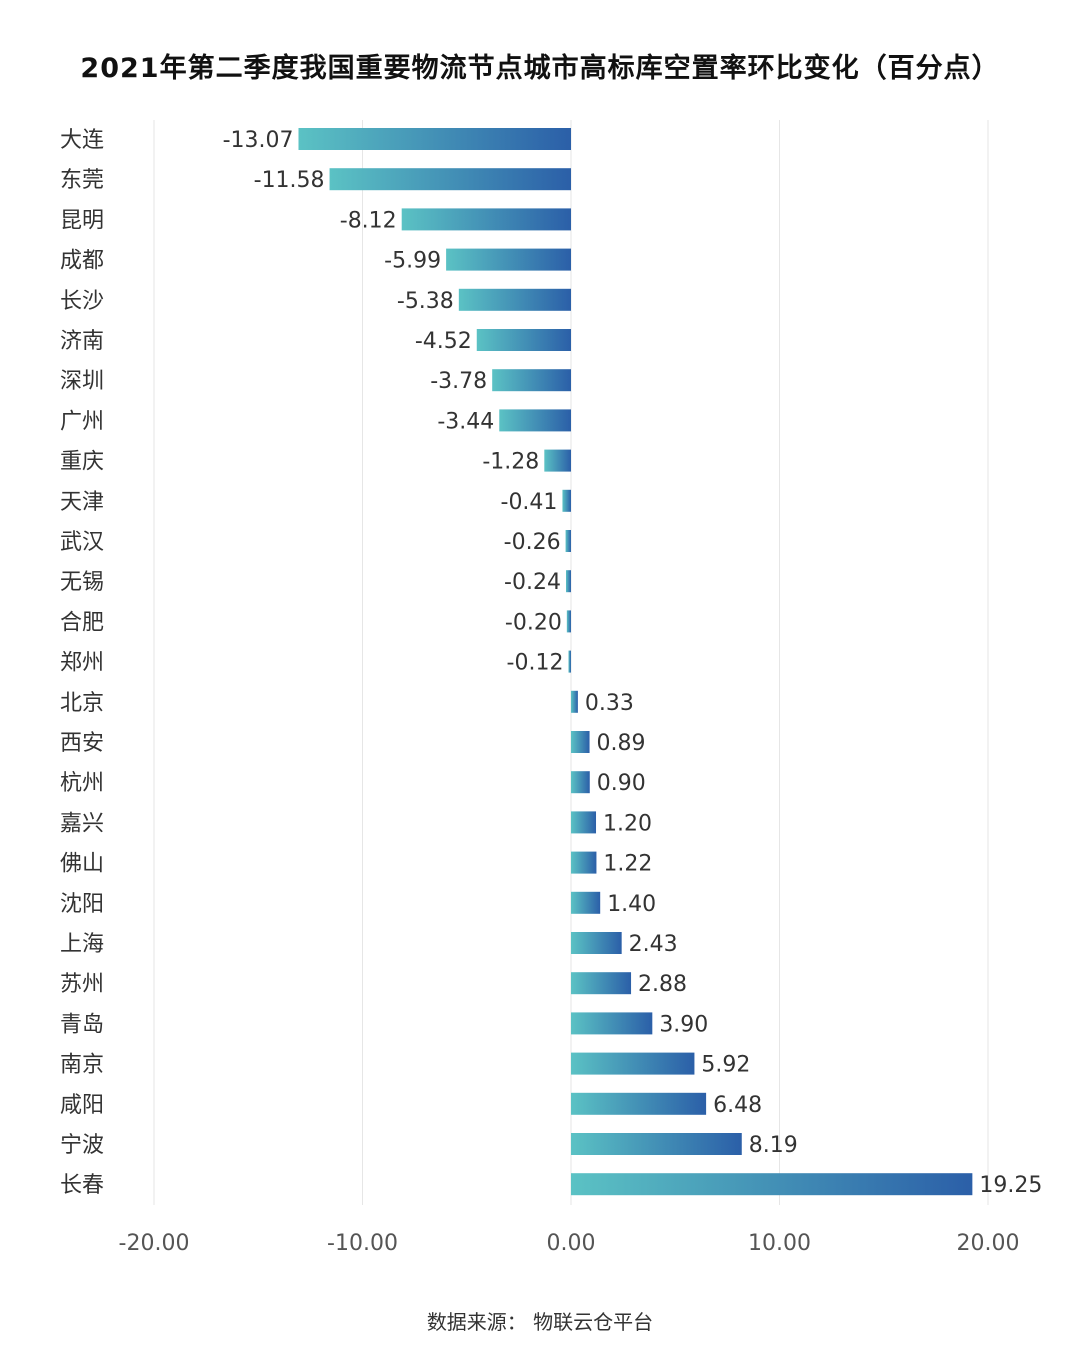  I want to click on x-tick-label: -20.00, so click(154, 1243).